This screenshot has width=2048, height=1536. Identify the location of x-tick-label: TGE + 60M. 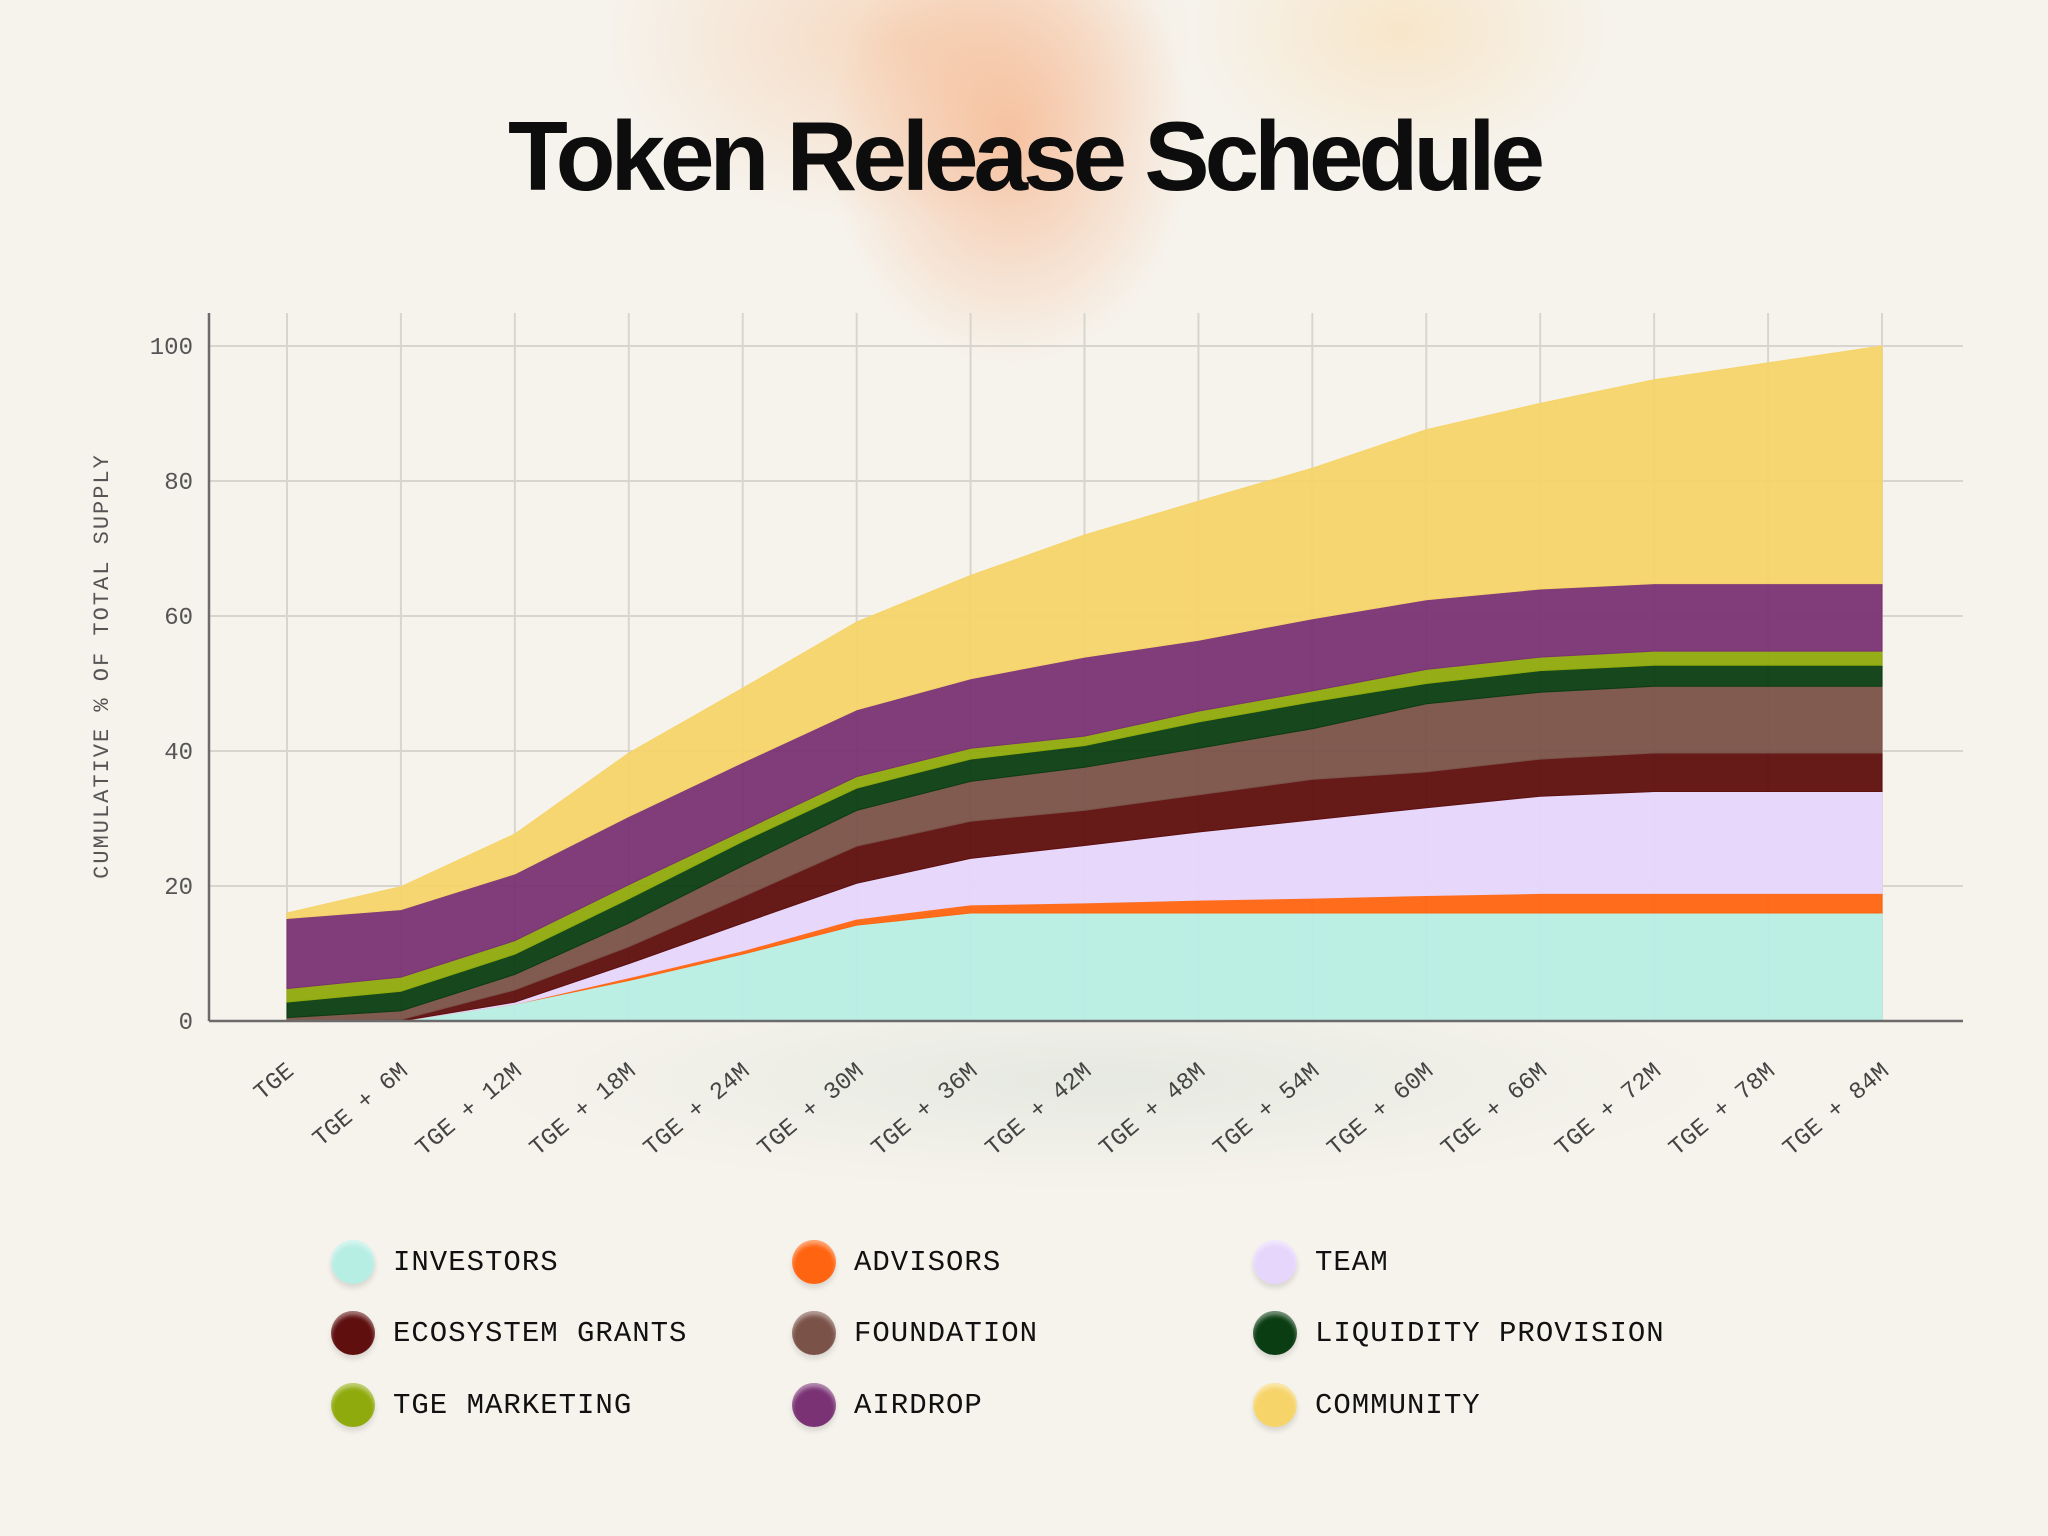
(1381, 1110).